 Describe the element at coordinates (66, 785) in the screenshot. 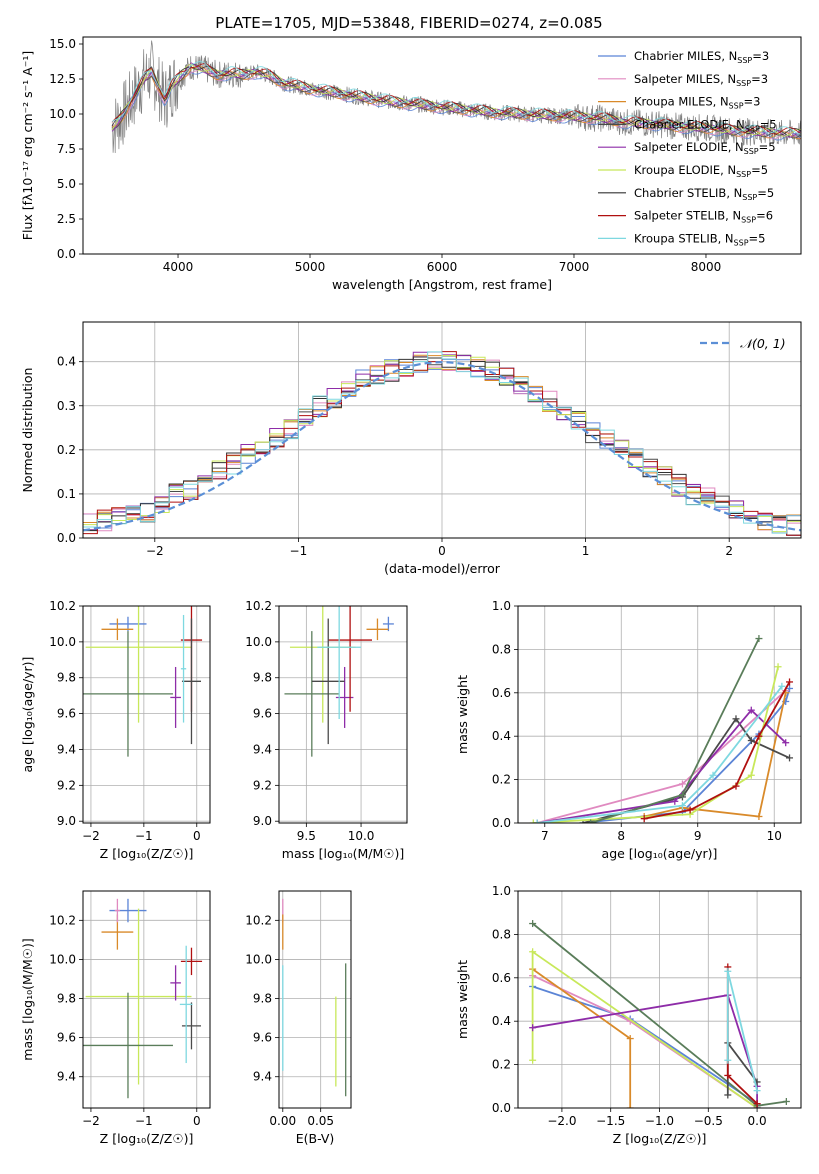

I see `y-tick-label: 9.2` at that location.